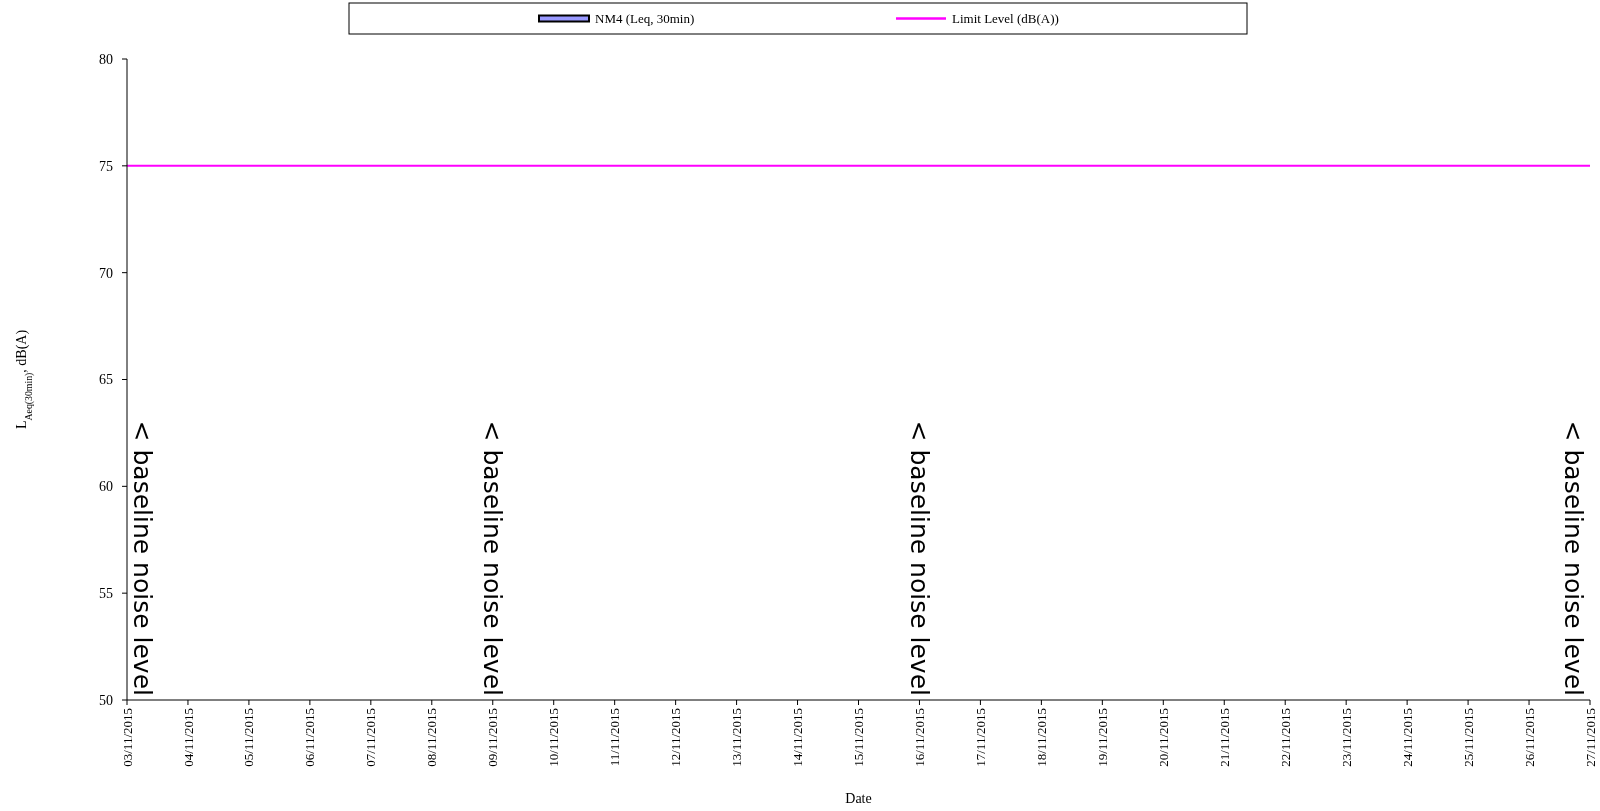 This screenshot has height=811, width=1600. I want to click on x-tick-label: 15/11/2015, so click(859, 737).